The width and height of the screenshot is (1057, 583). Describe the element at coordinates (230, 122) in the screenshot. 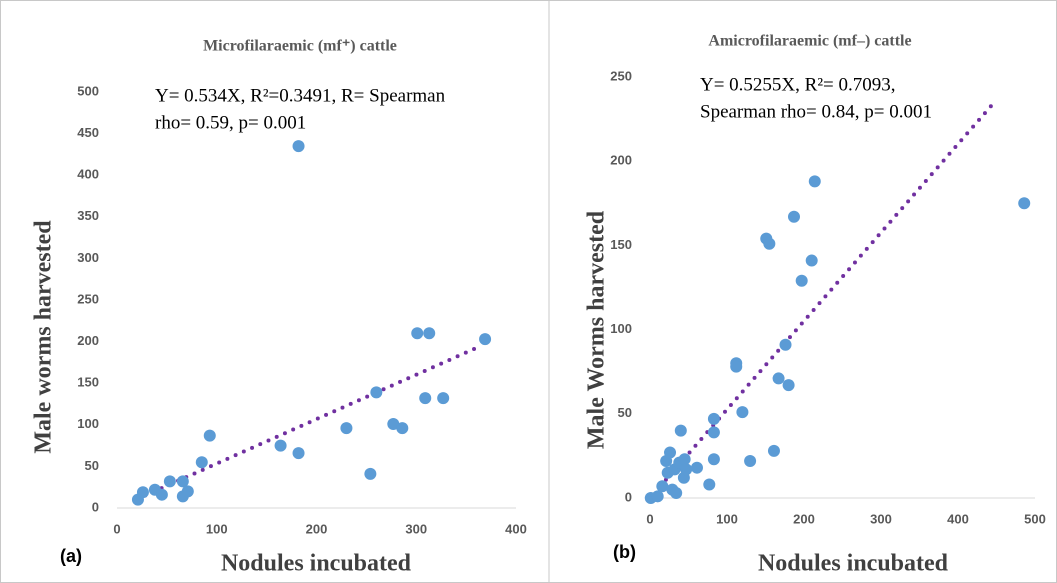

I see `annotation: rho= 0.59, p= 0.001` at that location.